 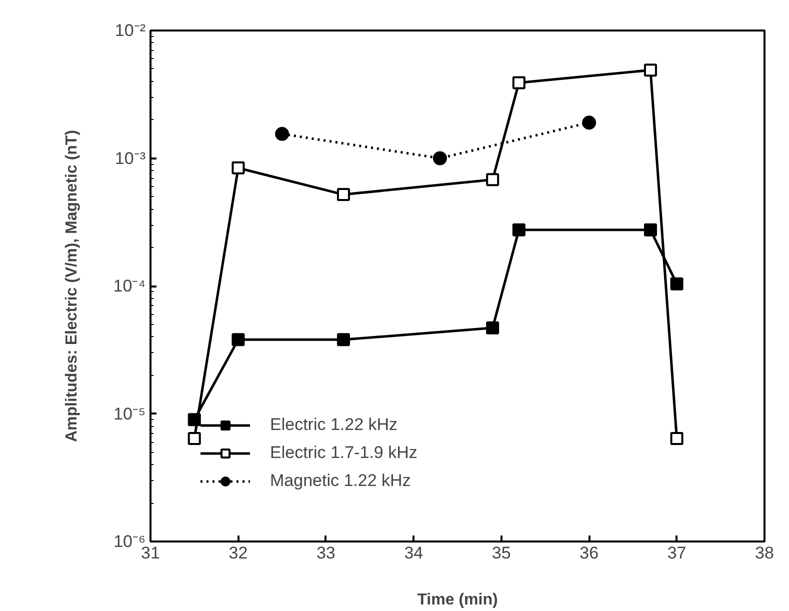 I want to click on x-tick-label: 34, so click(x=414, y=553).